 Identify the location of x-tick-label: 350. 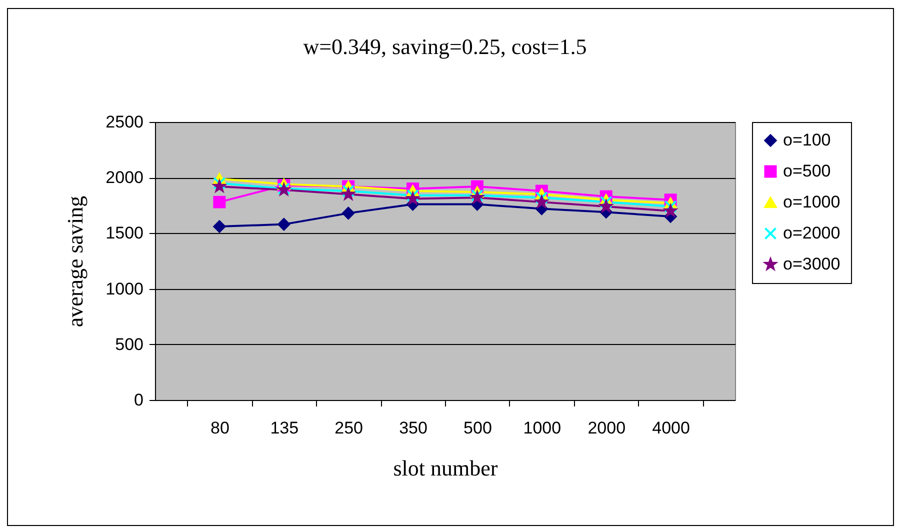
(413, 428).